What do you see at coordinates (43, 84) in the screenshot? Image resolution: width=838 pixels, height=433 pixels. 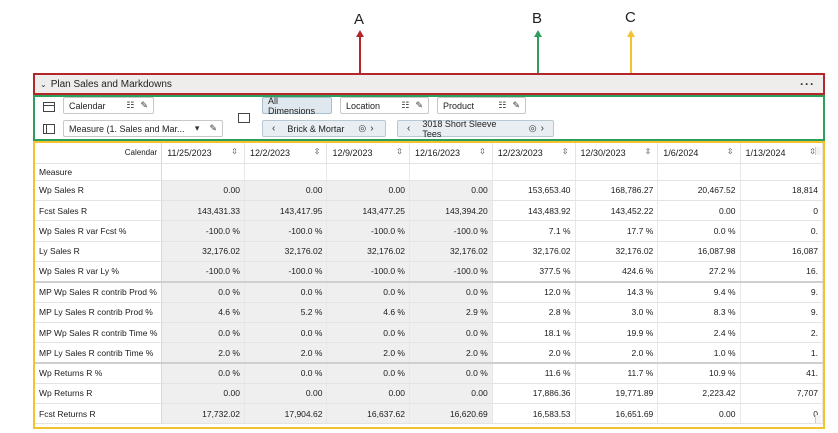 I see `chevron-down-icon: ⌄` at bounding box center [43, 84].